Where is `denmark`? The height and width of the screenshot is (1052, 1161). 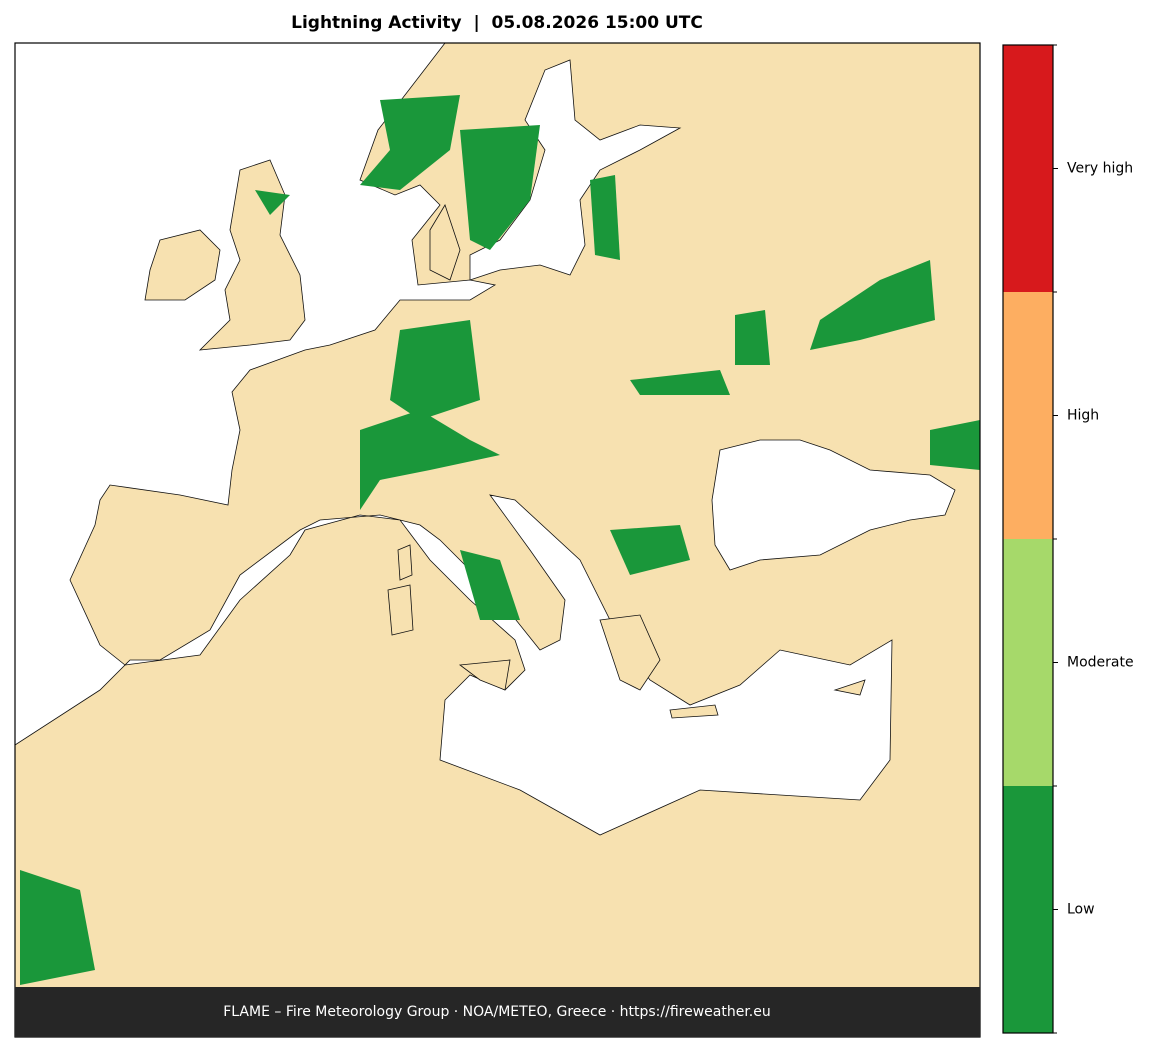
denmark is located at coordinates (445, 242).